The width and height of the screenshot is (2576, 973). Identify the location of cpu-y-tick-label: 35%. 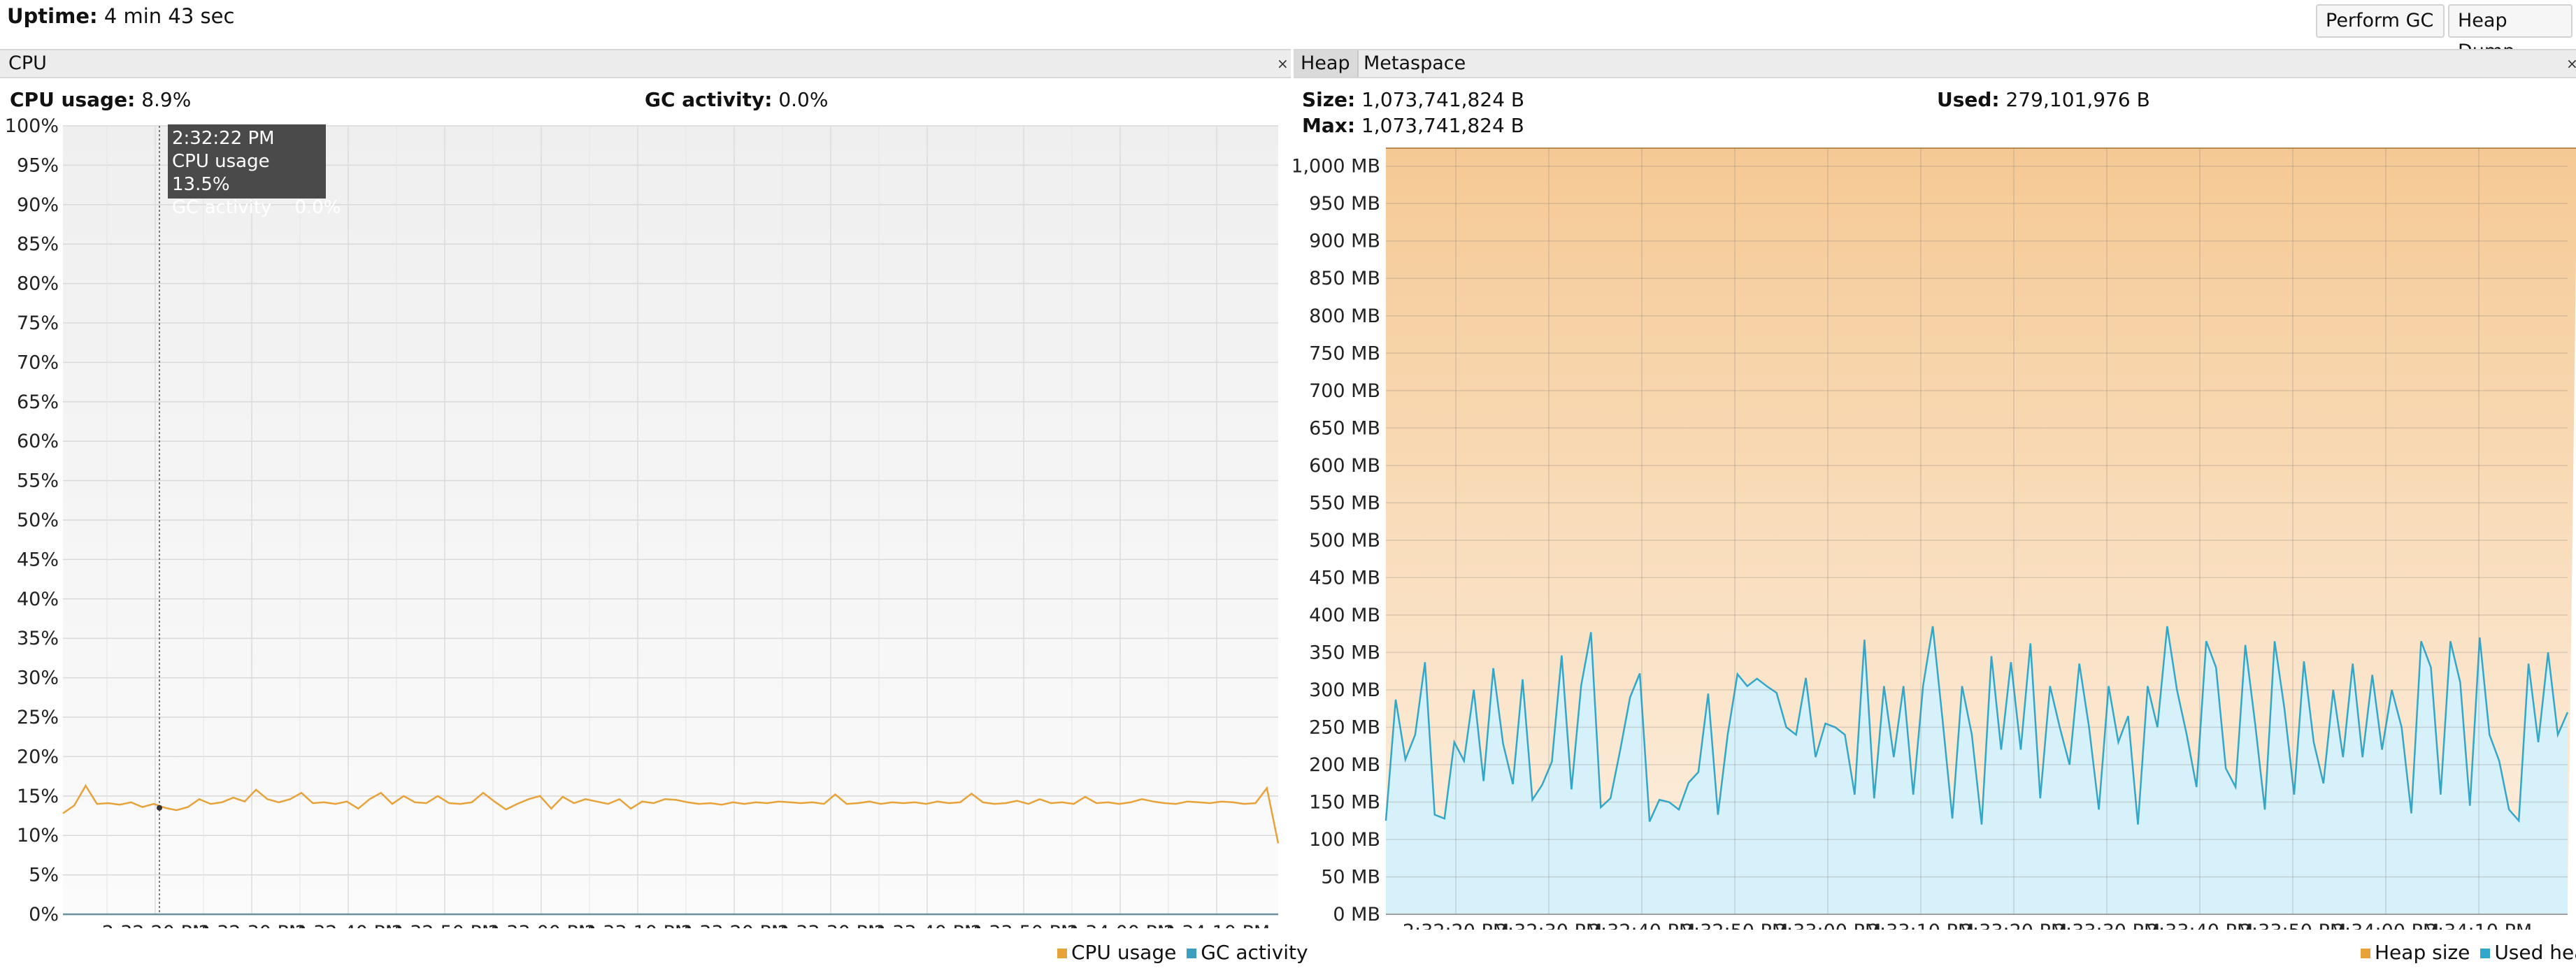
(38, 638).